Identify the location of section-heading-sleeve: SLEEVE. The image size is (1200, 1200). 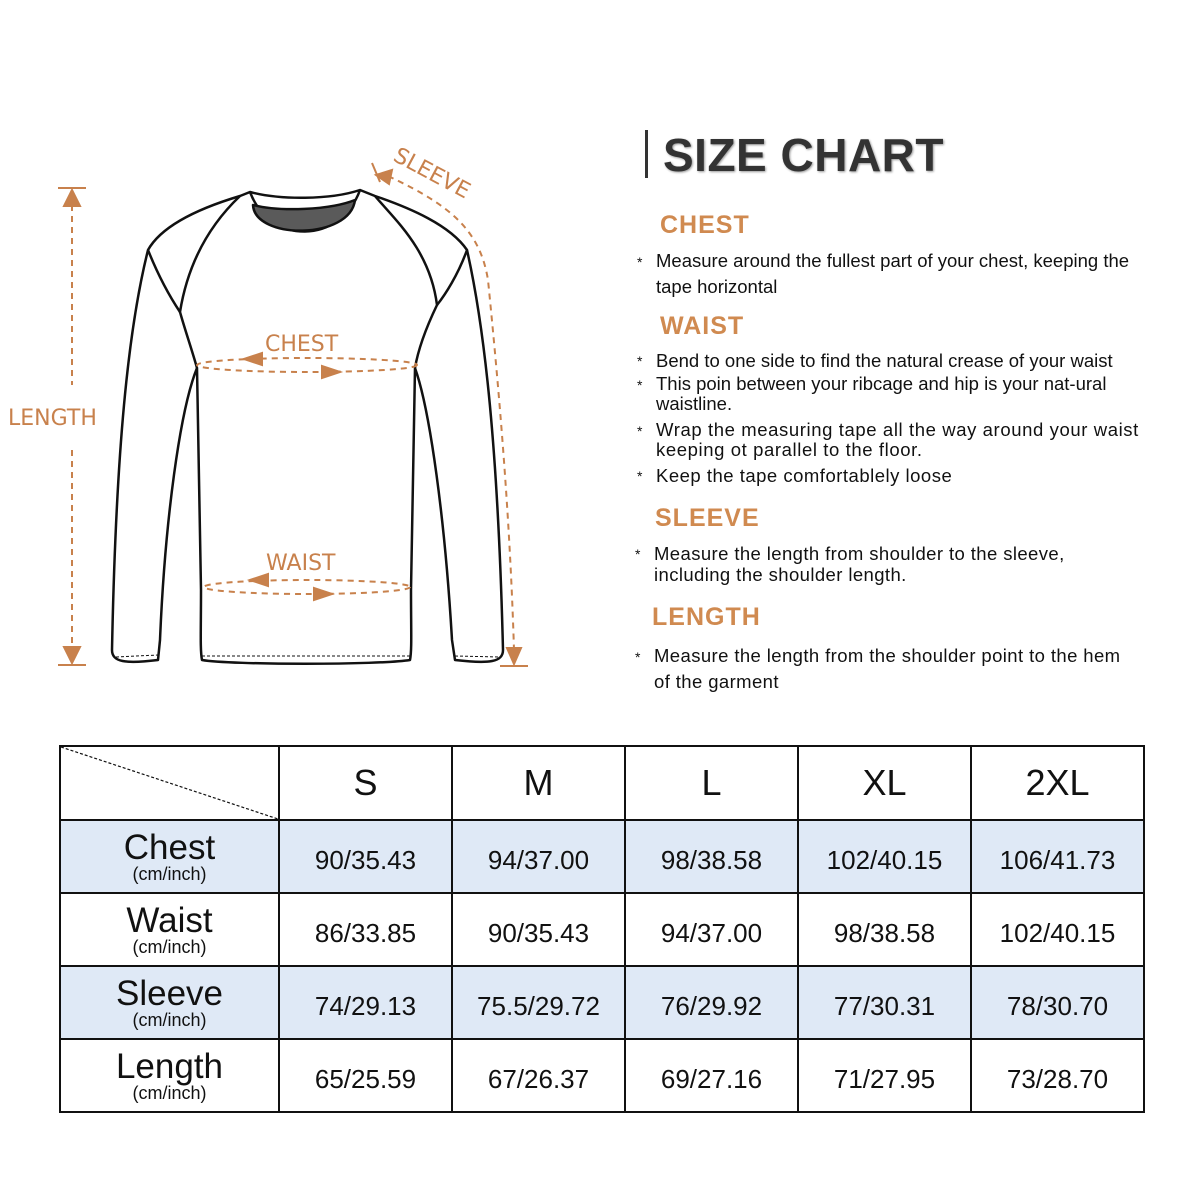
(707, 518).